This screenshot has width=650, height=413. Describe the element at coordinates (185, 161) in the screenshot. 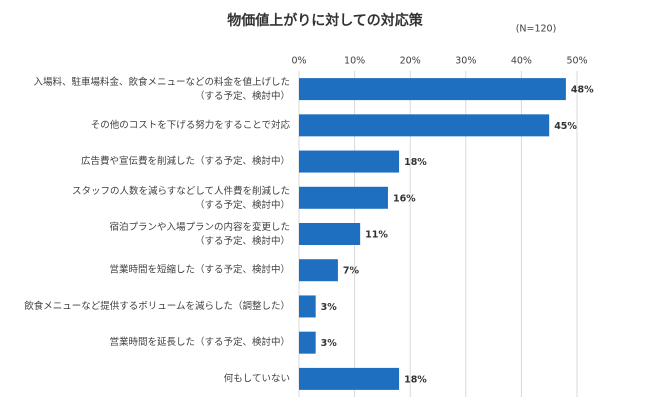

I see `y-tick-label: 広告費や宣伝費を削減した（する予定、検討中）` at that location.